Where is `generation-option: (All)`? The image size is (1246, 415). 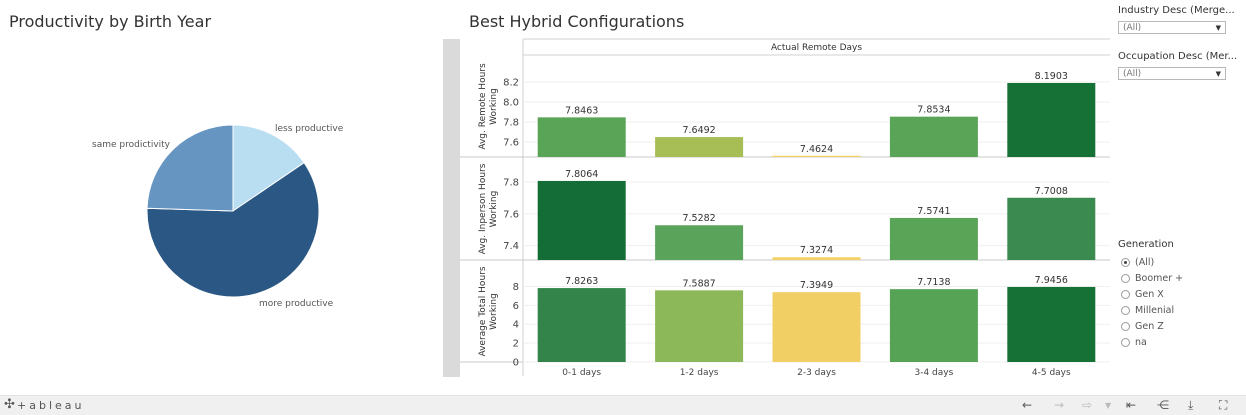 generation-option: (All) is located at coordinates (1181, 262).